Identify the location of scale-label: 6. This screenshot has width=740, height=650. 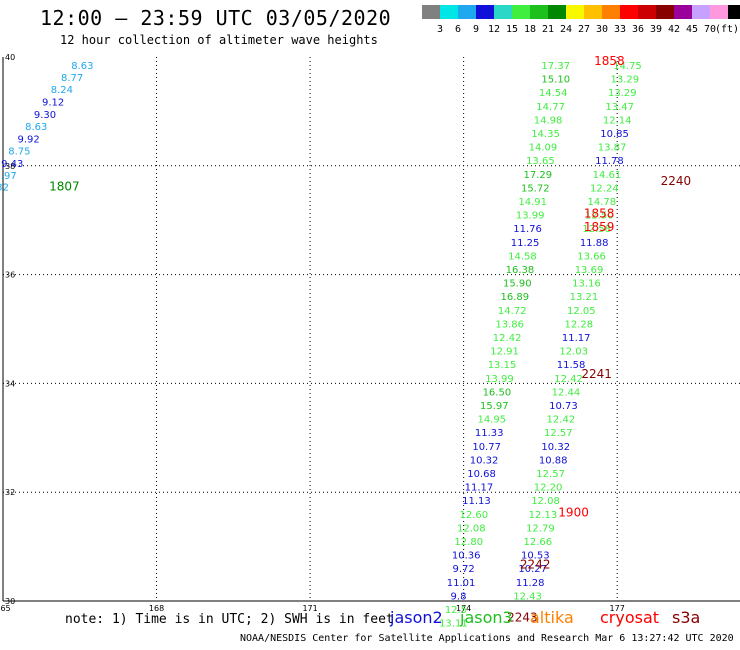
(458, 29).